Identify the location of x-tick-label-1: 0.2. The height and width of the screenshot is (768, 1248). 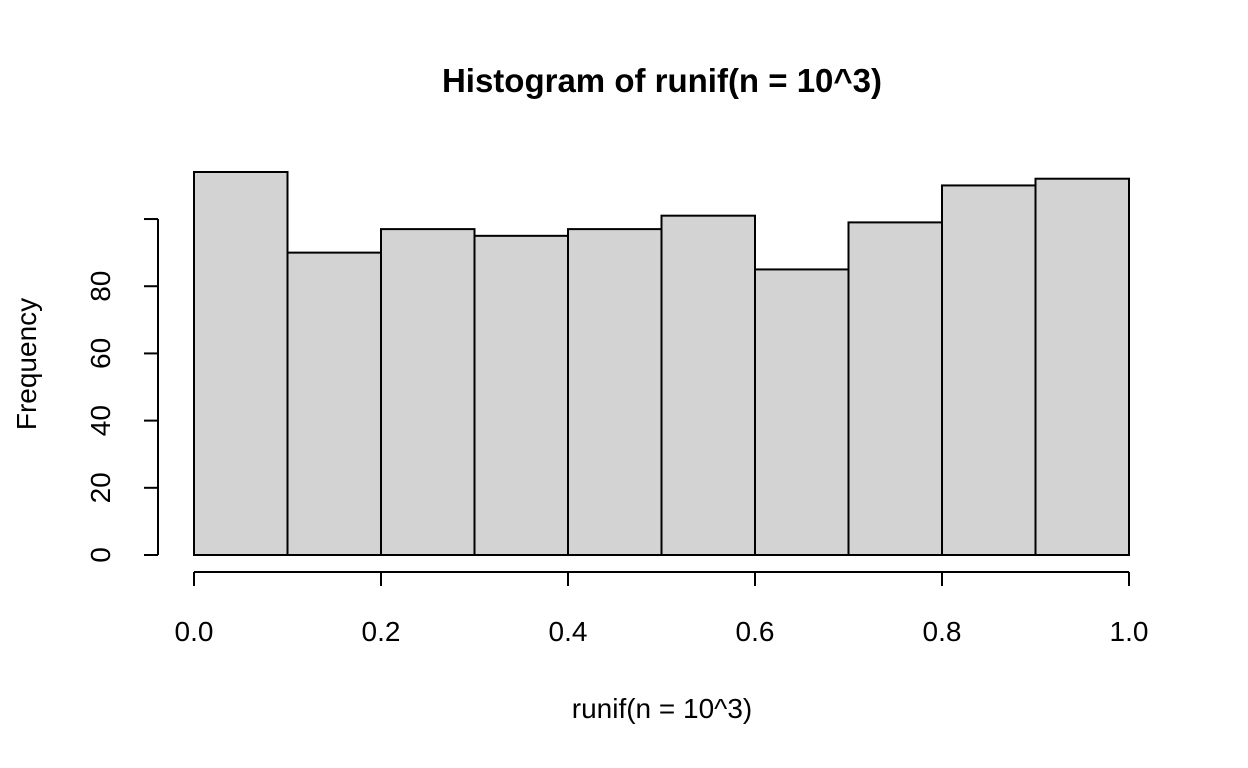
(381, 631).